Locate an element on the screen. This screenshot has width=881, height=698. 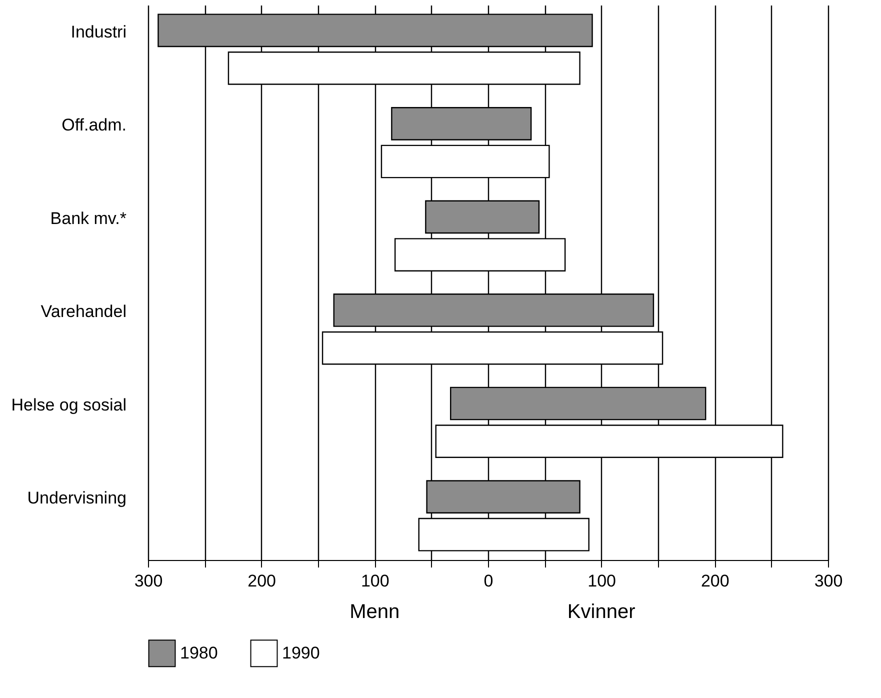
y-tick-label: Varehandel is located at coordinates (83, 312).